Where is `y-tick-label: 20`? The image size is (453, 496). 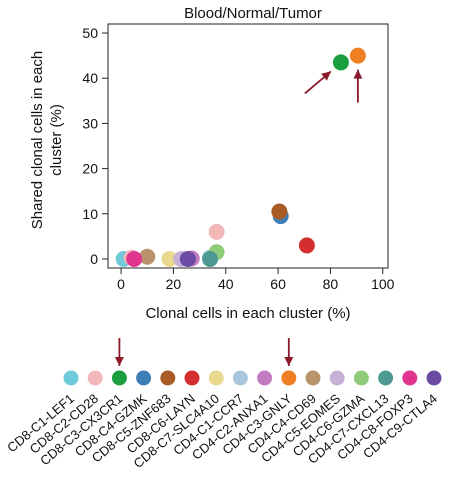
y-tick-label: 20 is located at coordinates (90, 169).